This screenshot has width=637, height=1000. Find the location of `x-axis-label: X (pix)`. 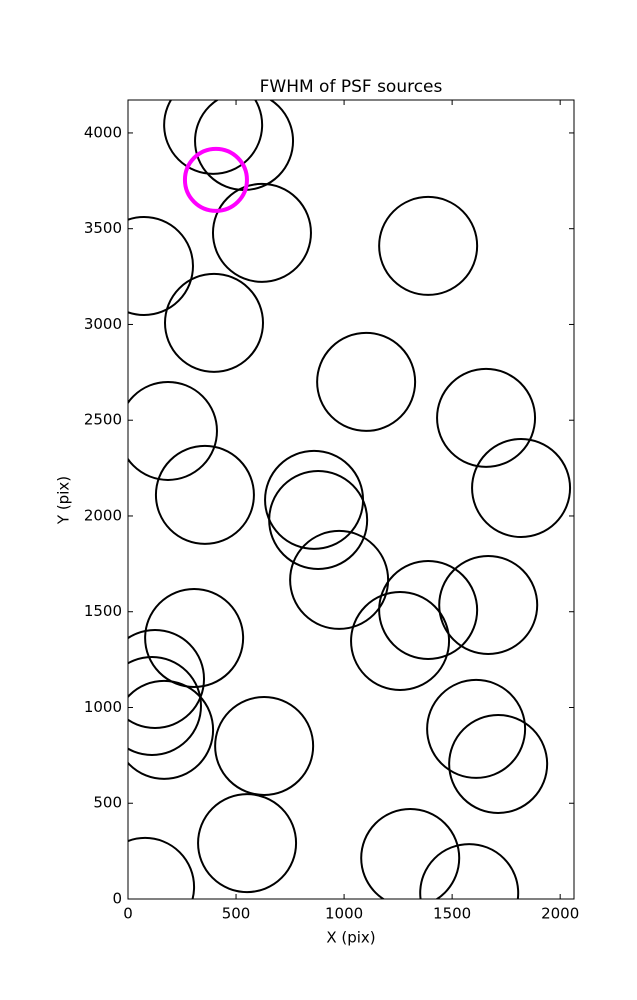

x-axis-label: X (pix) is located at coordinates (350, 938).